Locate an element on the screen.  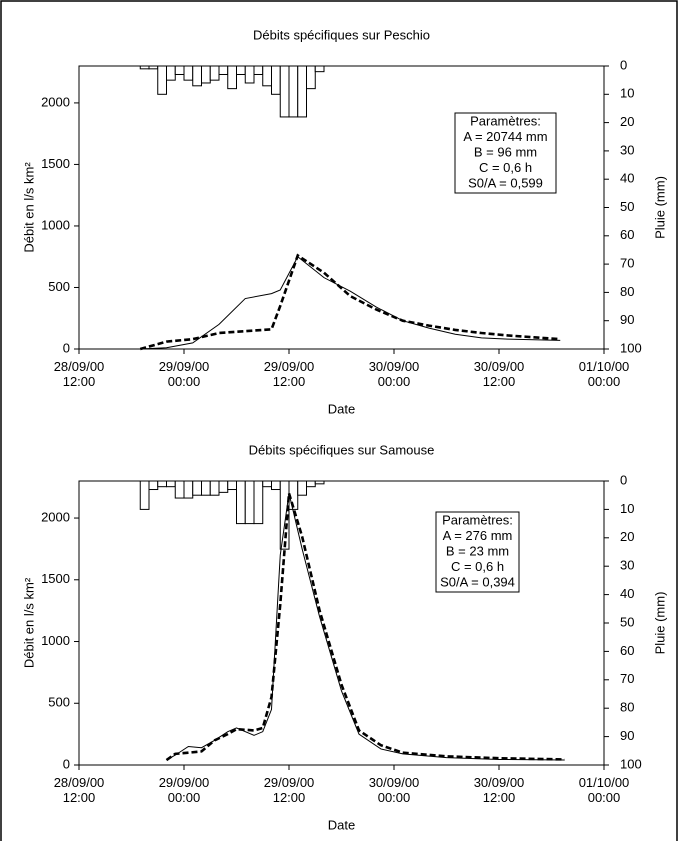
parameter-text: B = 23 mm is located at coordinates (477, 550).